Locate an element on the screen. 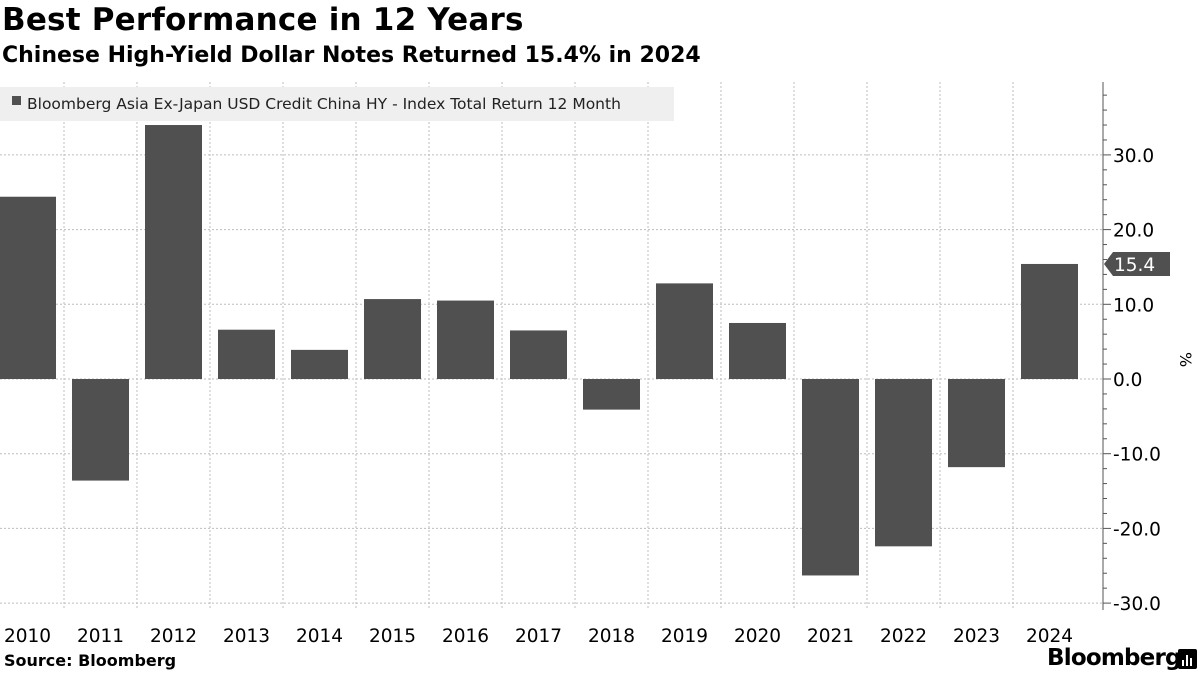 The width and height of the screenshot is (1200, 675). bar-2012 is located at coordinates (173, 252).